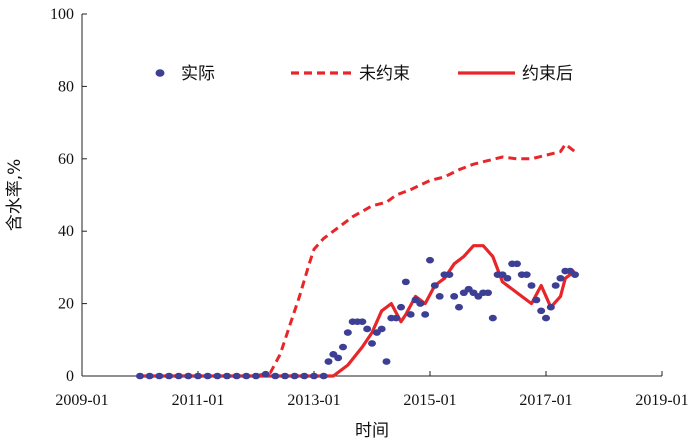 This screenshot has width=700, height=446. I want to click on y-axis-title: 含水率,%, so click(15, 195).